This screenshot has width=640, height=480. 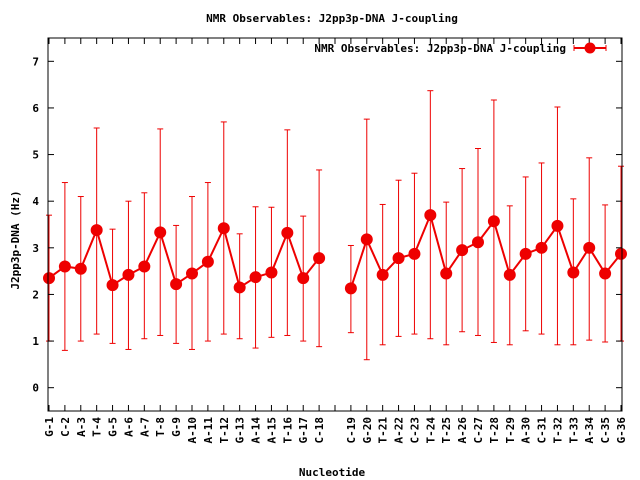 I want to click on x-tick-label: T-33, so click(x=573, y=430).